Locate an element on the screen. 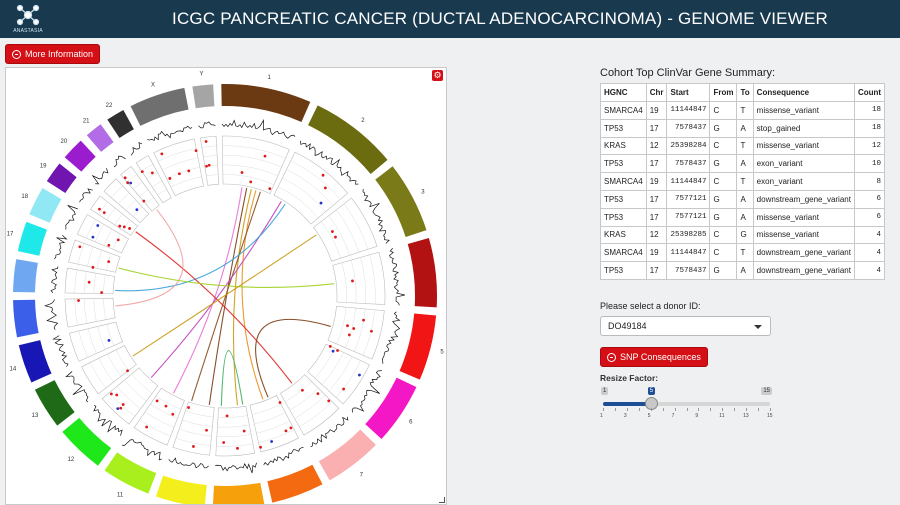 This screenshot has width=900, height=505. resize-factor-slider: 1 15 5 1 3 5 7 9 11 13 15 is located at coordinates (686, 404).